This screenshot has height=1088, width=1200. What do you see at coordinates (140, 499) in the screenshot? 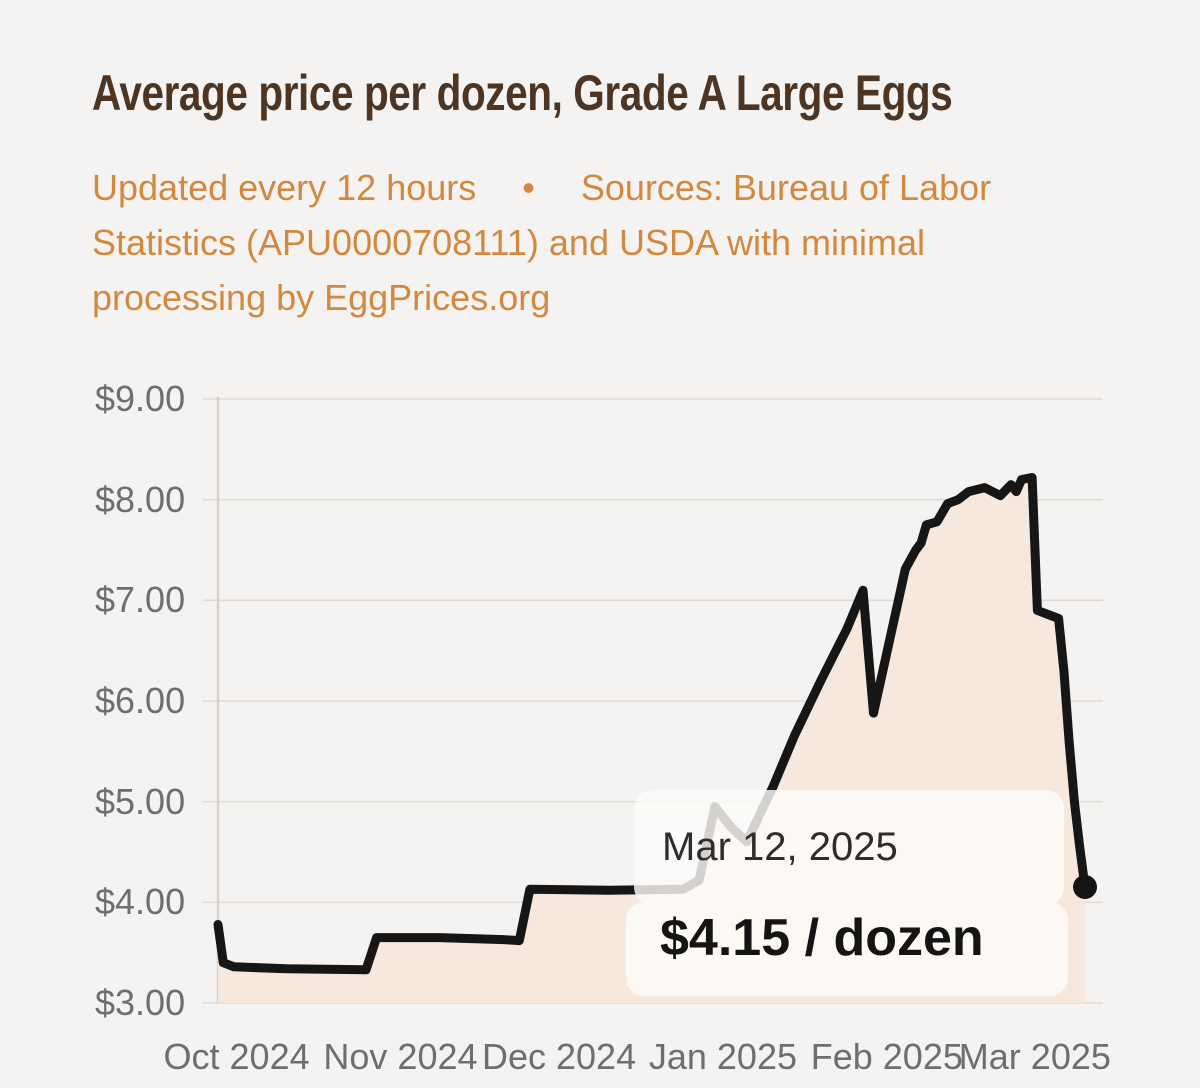
I see `y-axis-label: $8.00` at bounding box center [140, 499].